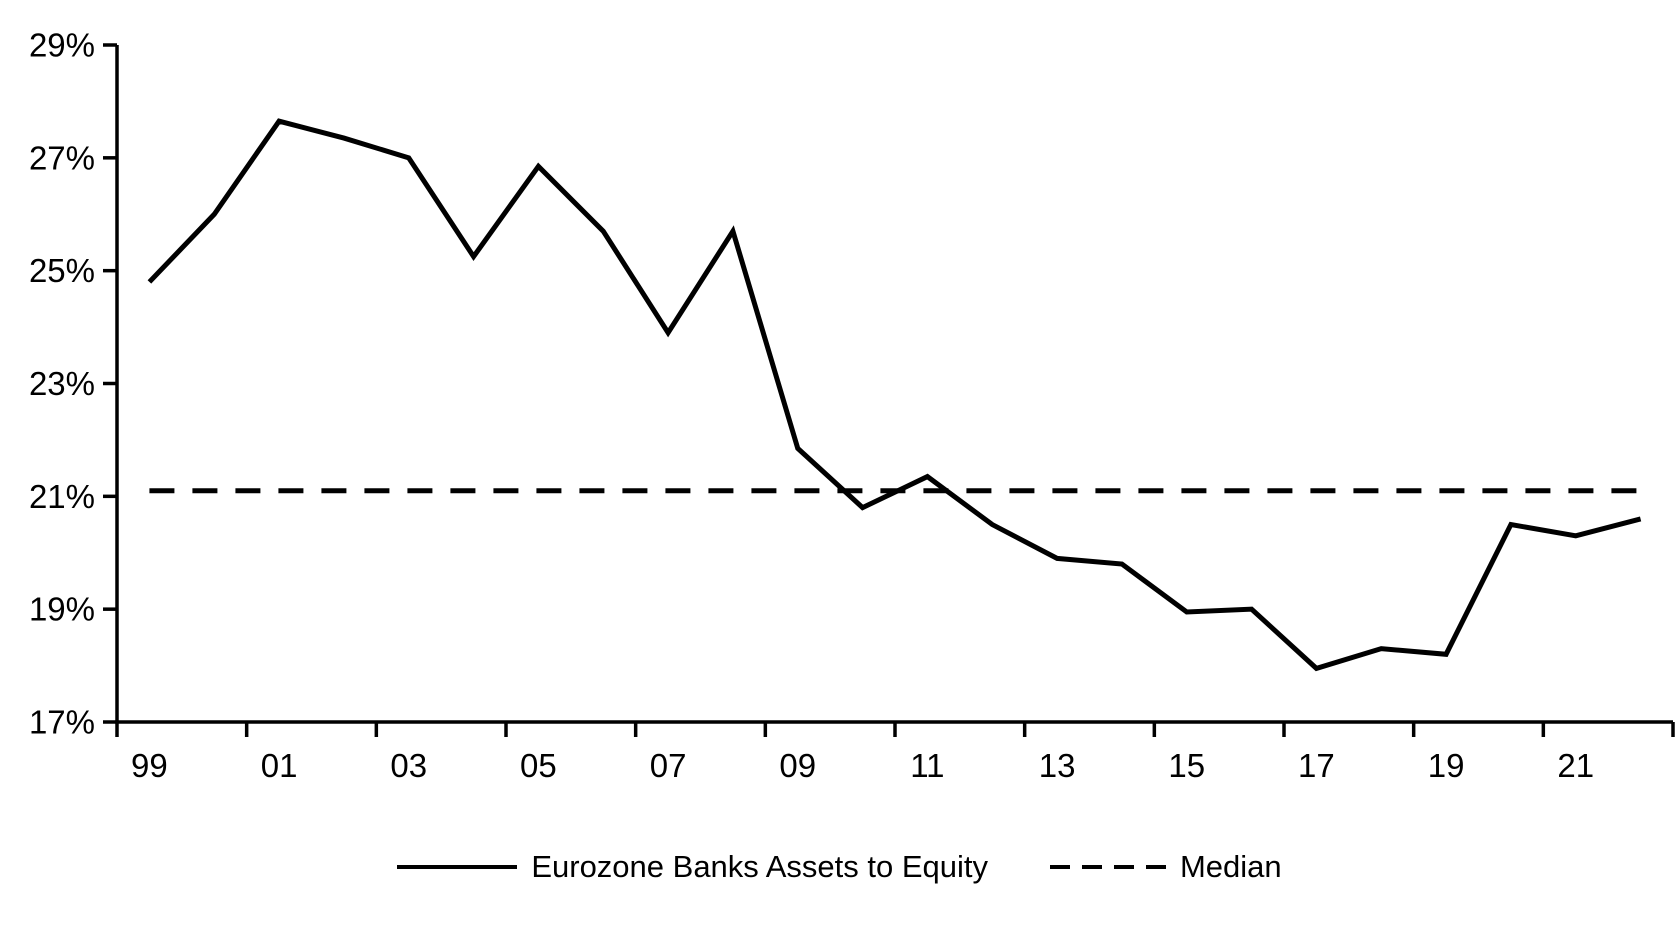 Image resolution: width=1679 pixels, height=935 pixels. What do you see at coordinates (1057, 765) in the screenshot?
I see `x-tick-label: 13` at bounding box center [1057, 765].